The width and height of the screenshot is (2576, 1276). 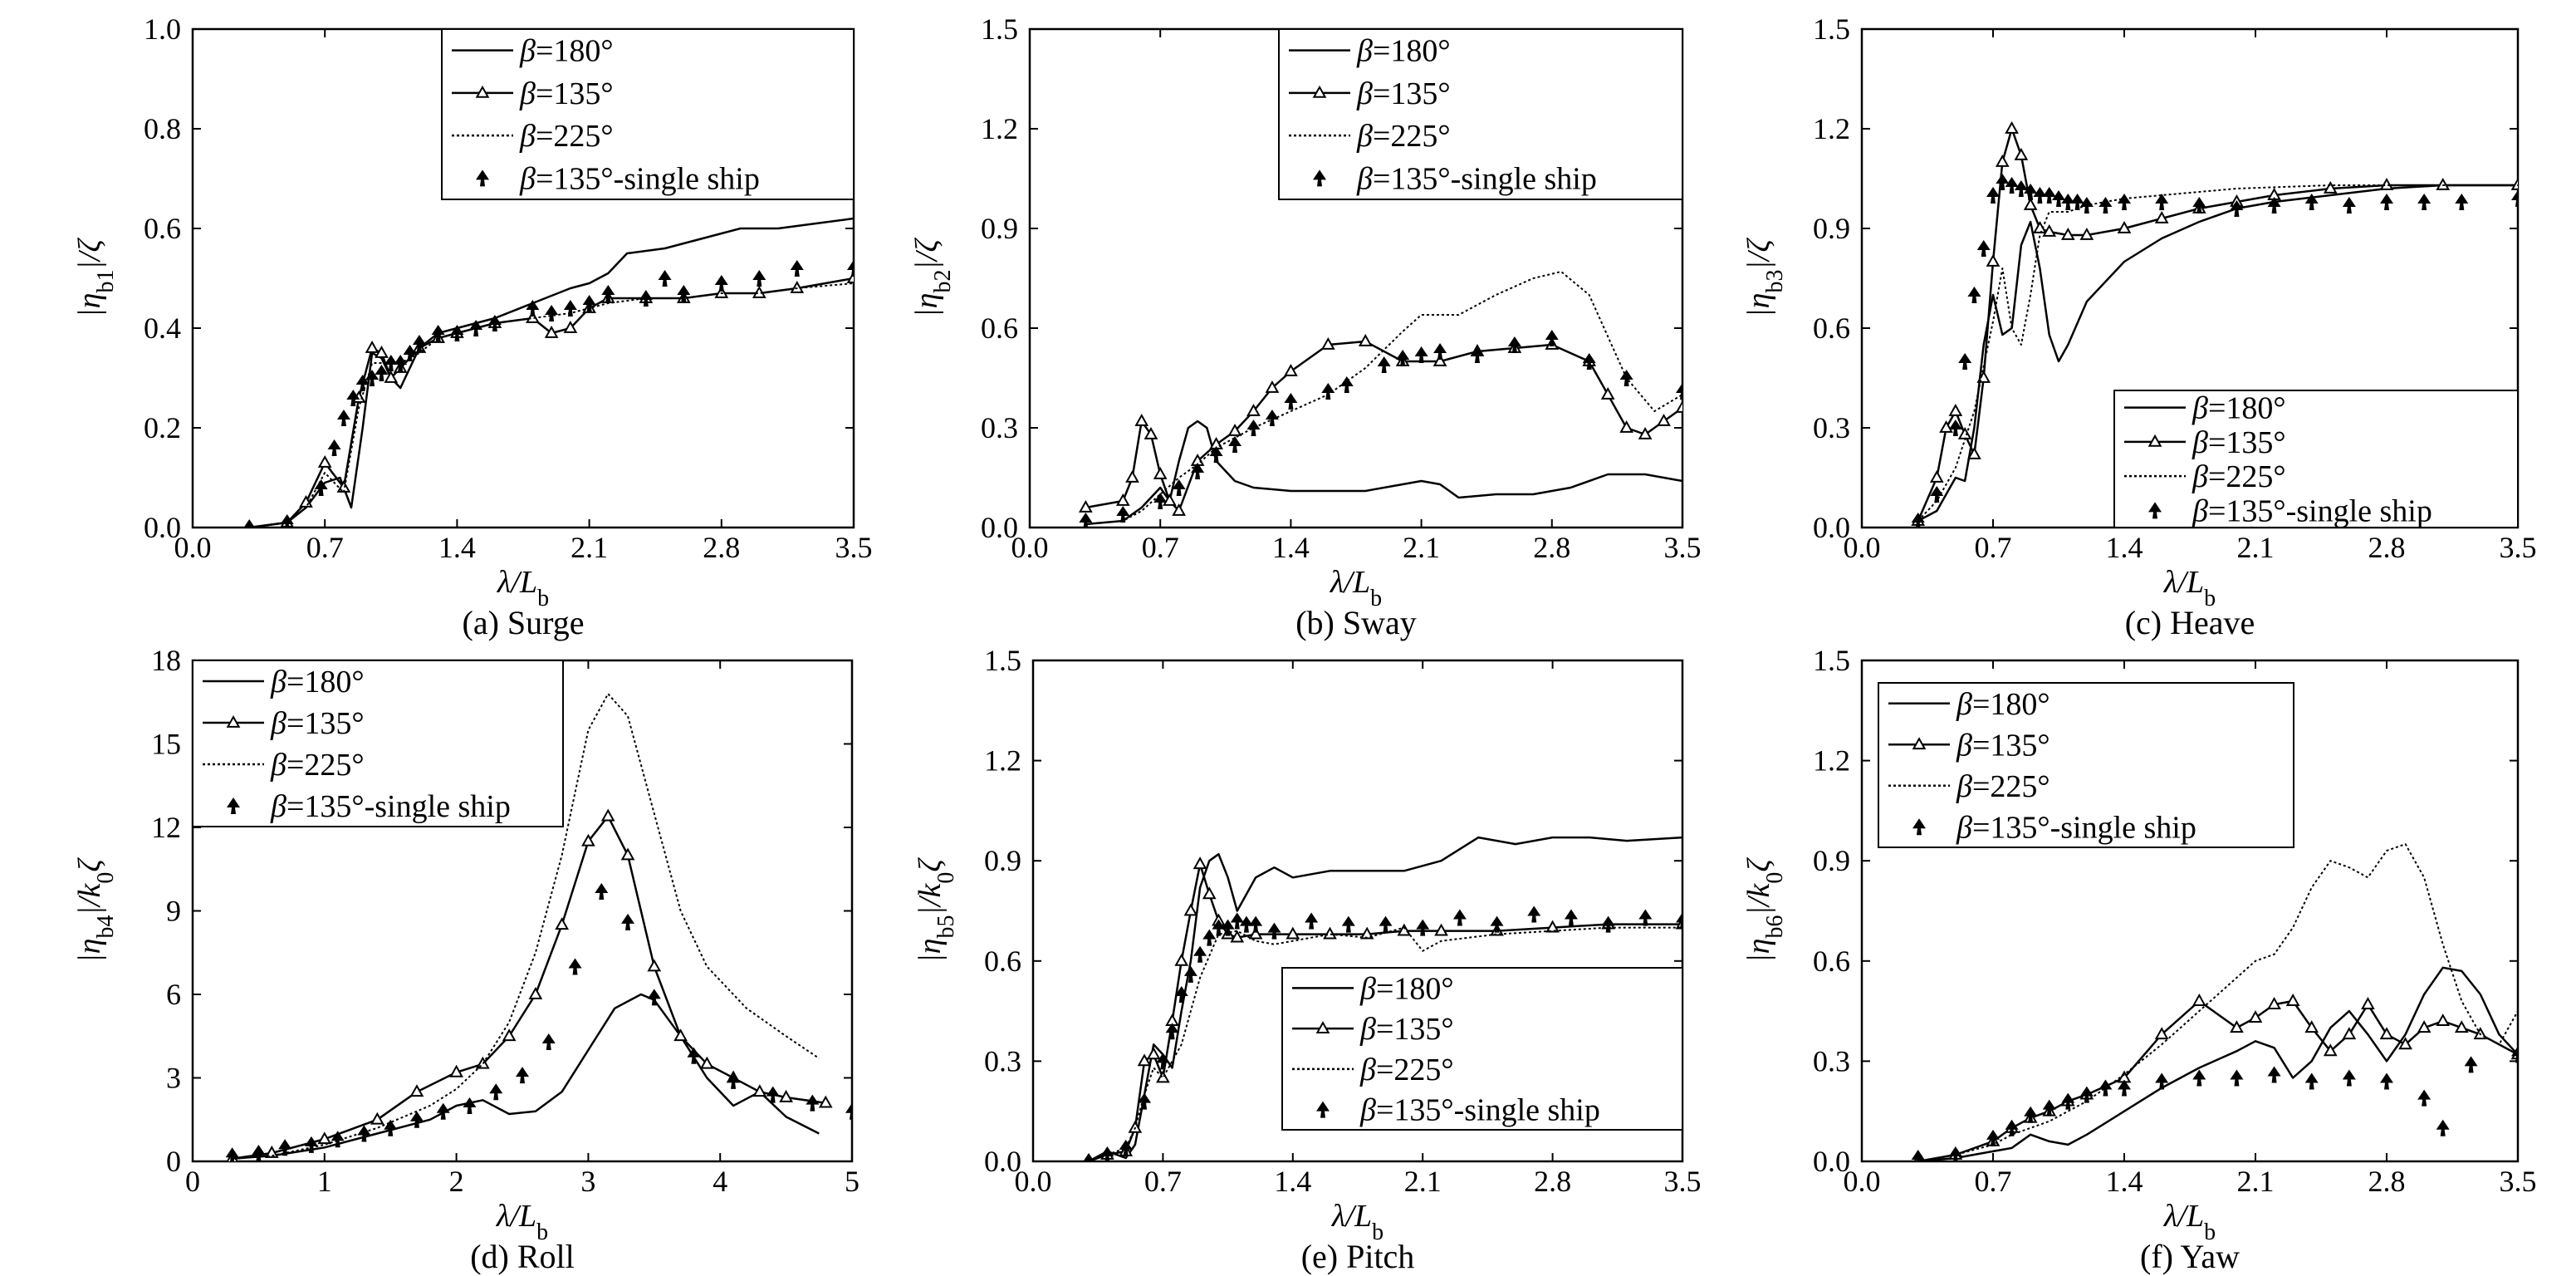 What do you see at coordinates (2387, 547) in the screenshot?
I see `x-tick-label: 2.8` at bounding box center [2387, 547].